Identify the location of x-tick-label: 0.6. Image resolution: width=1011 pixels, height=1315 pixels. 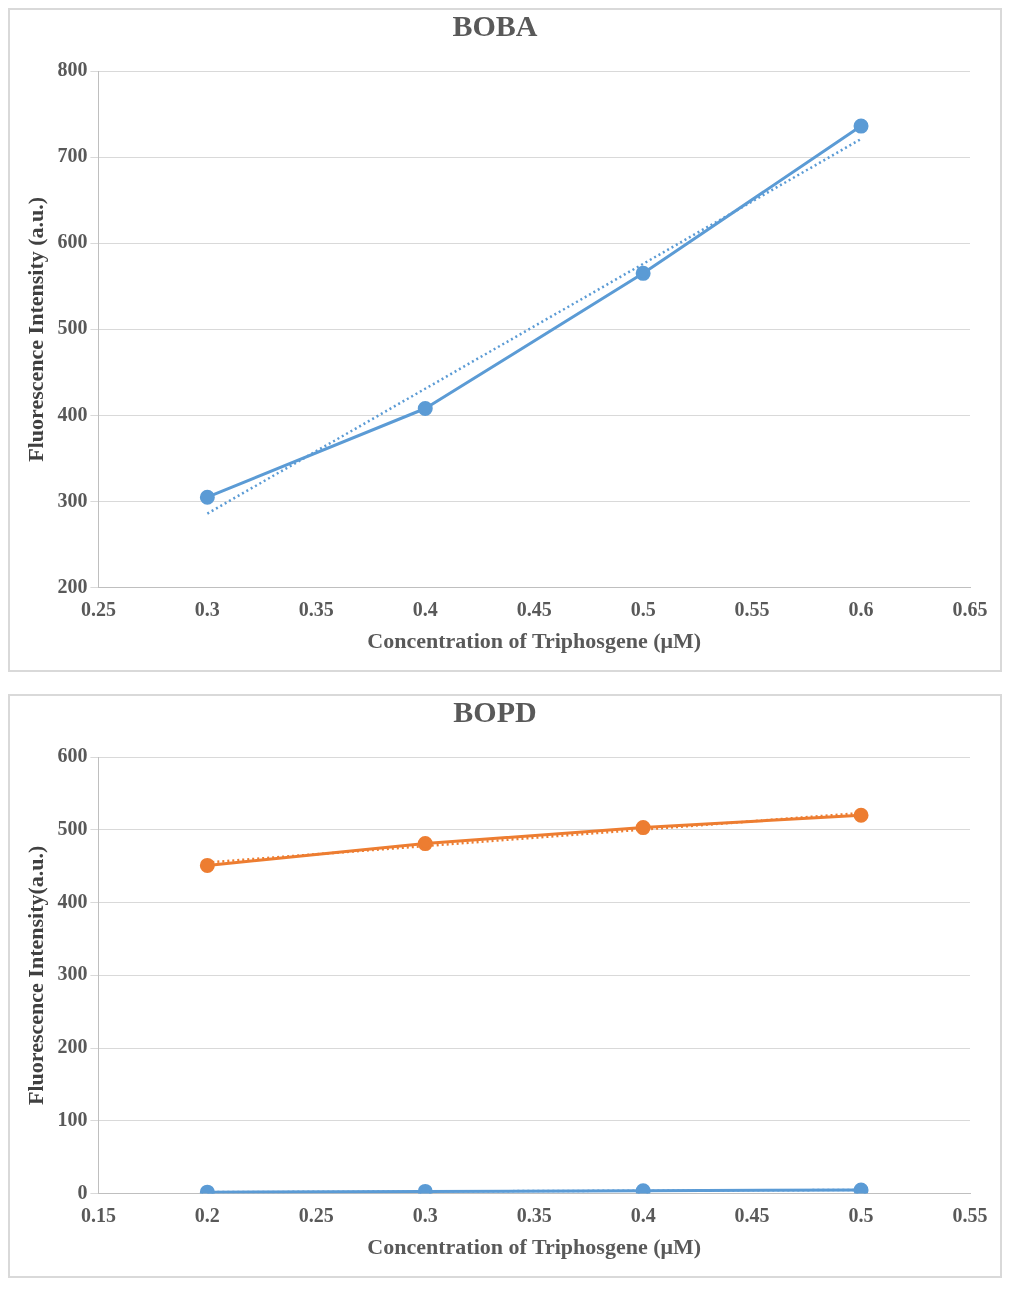
(861, 608).